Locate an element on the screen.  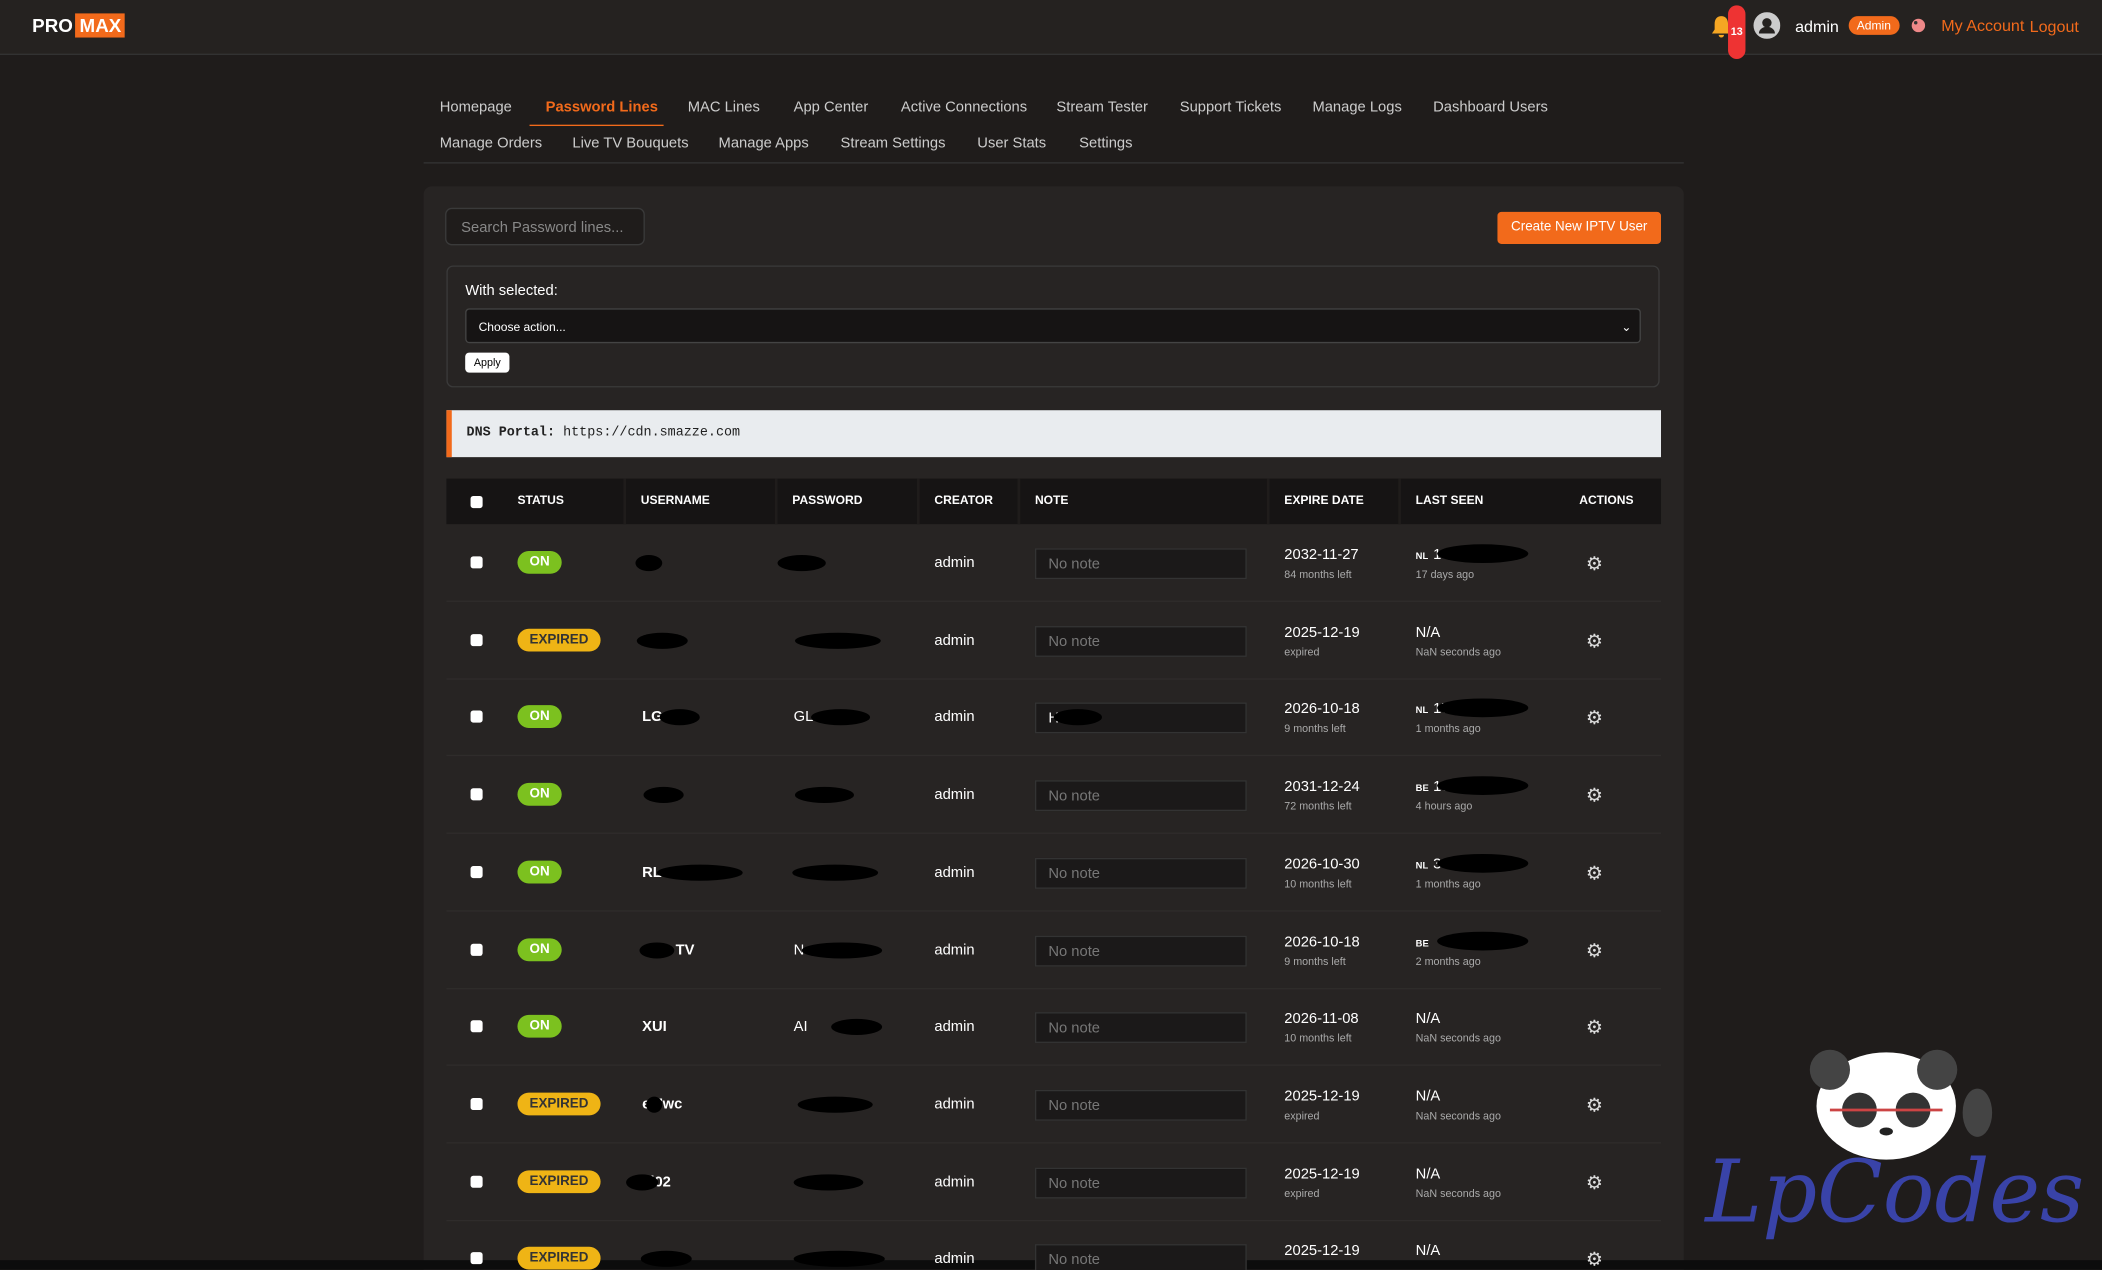
logout-link: Logout is located at coordinates (2054, 27).